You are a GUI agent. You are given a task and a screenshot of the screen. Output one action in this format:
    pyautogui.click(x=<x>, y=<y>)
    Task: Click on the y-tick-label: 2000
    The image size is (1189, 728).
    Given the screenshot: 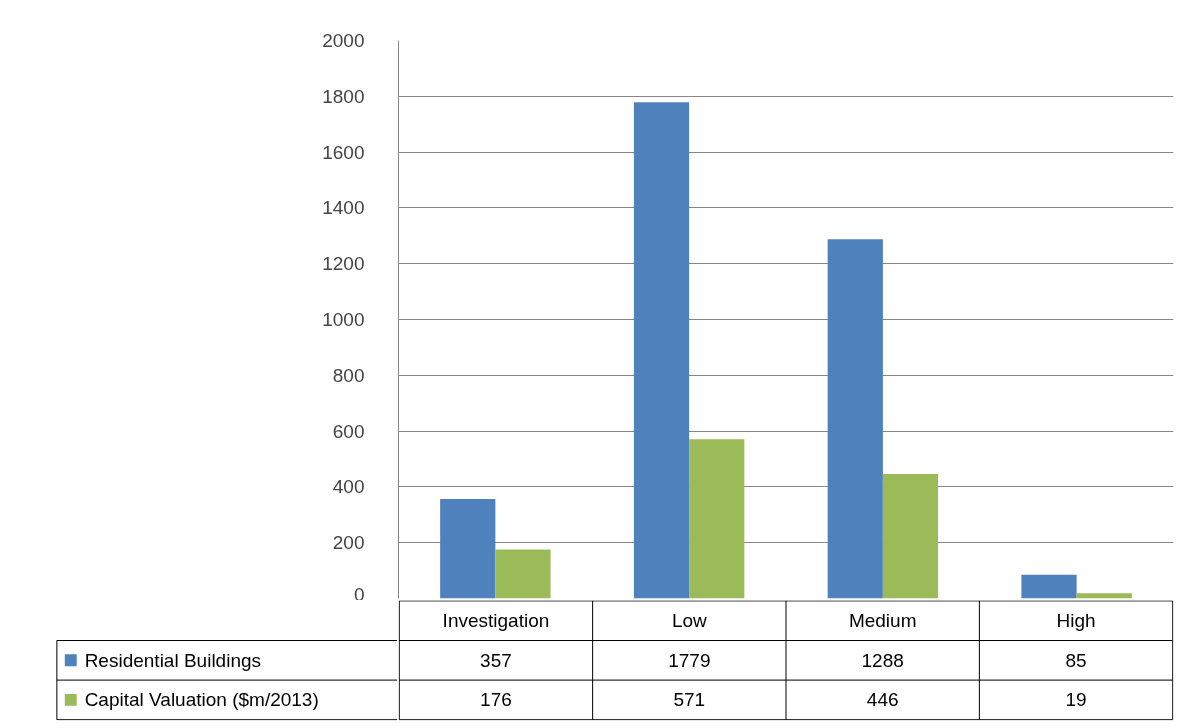 What is the action you would take?
    pyautogui.click(x=343, y=40)
    